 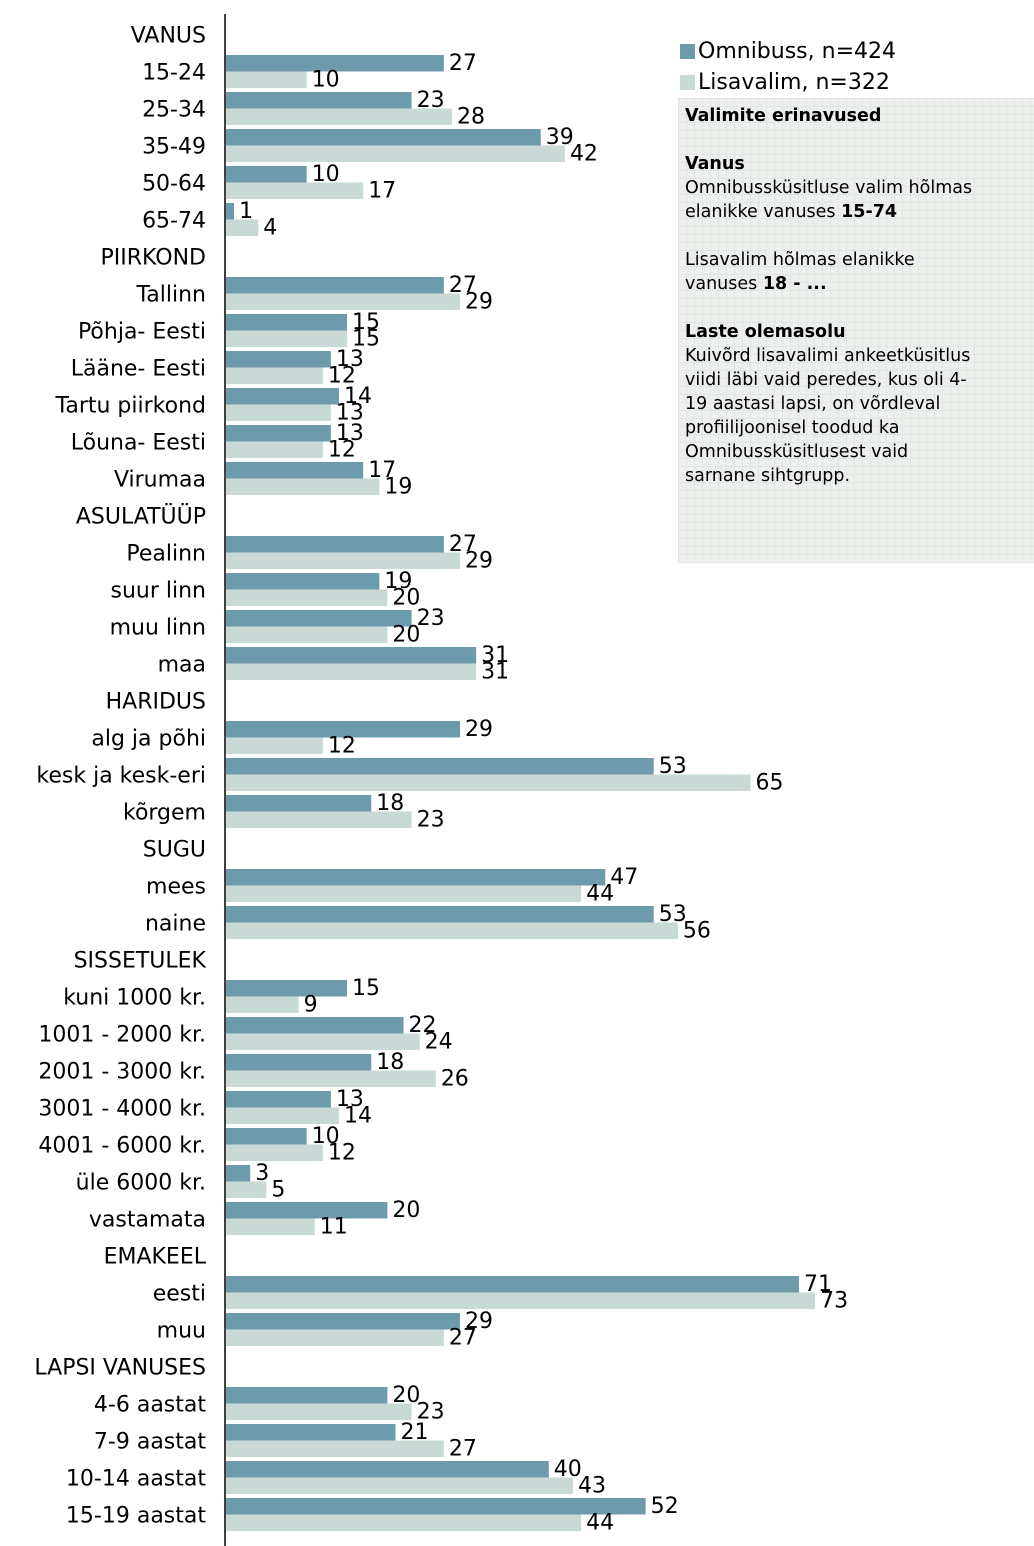 What do you see at coordinates (122, 1072) in the screenshot?
I see `category-label-2001-3000-kr: 2001 - 3000 kr.` at bounding box center [122, 1072].